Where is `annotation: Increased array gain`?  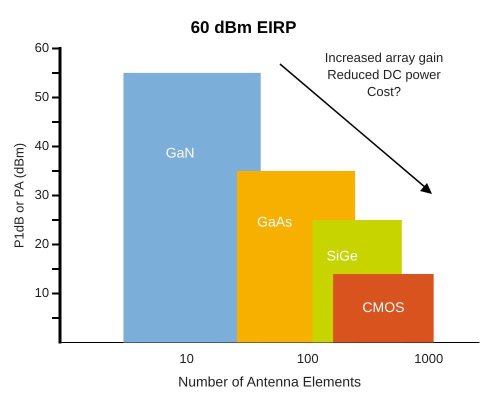
annotation: Increased array gain is located at coordinates (384, 57).